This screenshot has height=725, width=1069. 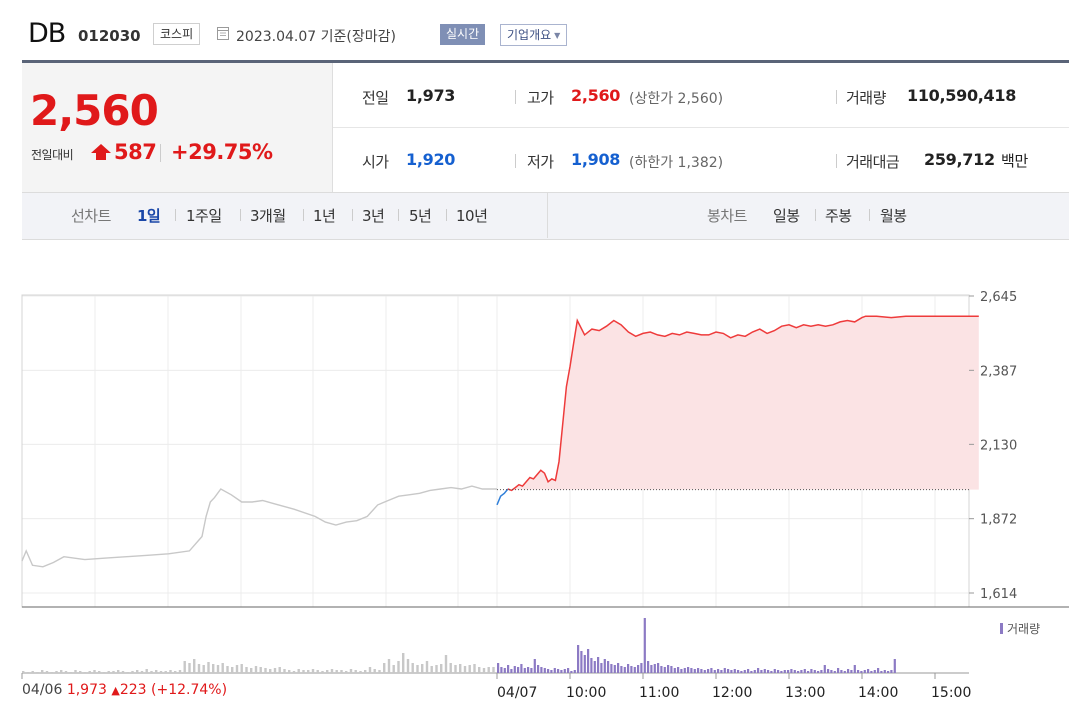 I want to click on open-series, so click(x=502, y=497).